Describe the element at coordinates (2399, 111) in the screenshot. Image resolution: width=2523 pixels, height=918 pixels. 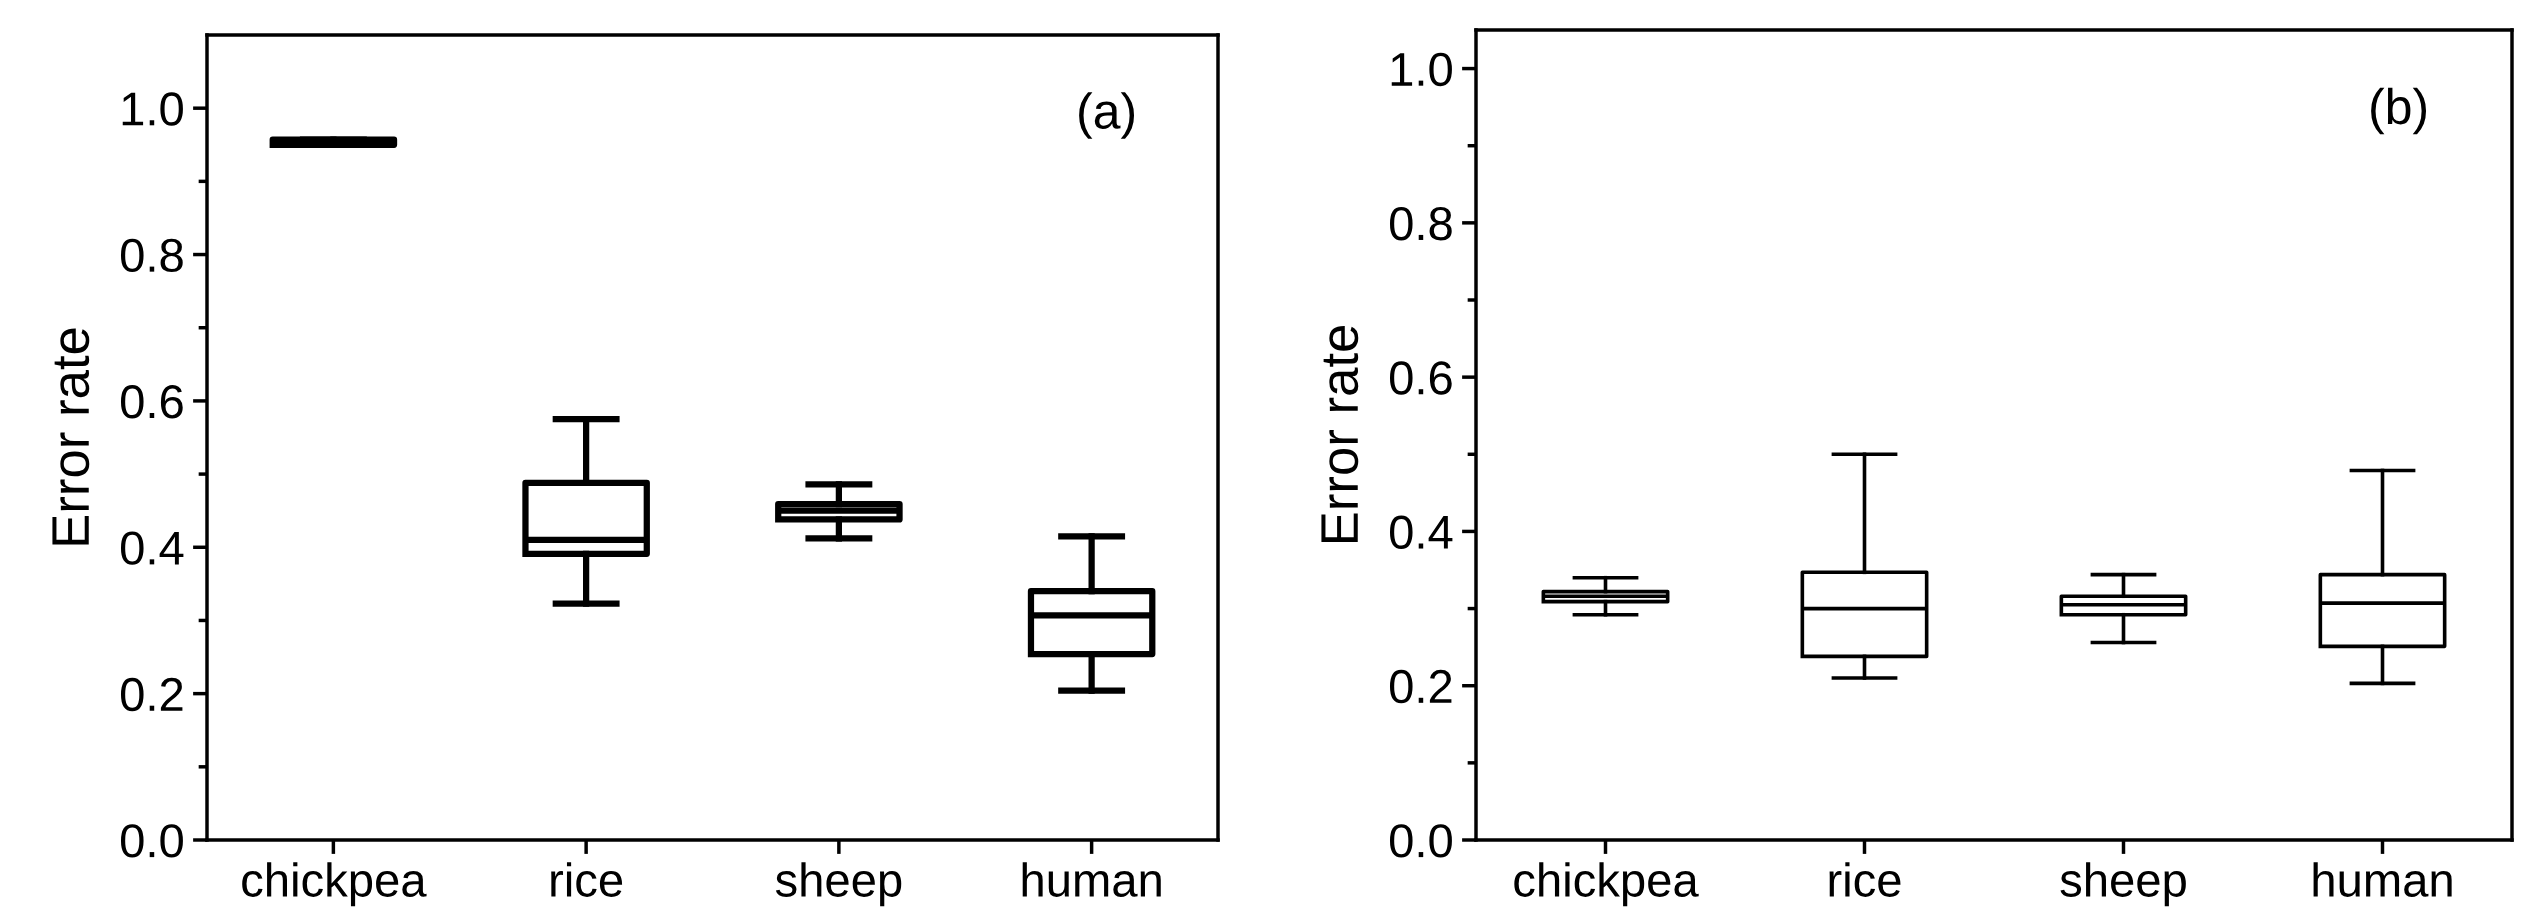
I see `annotation: (b)` at that location.